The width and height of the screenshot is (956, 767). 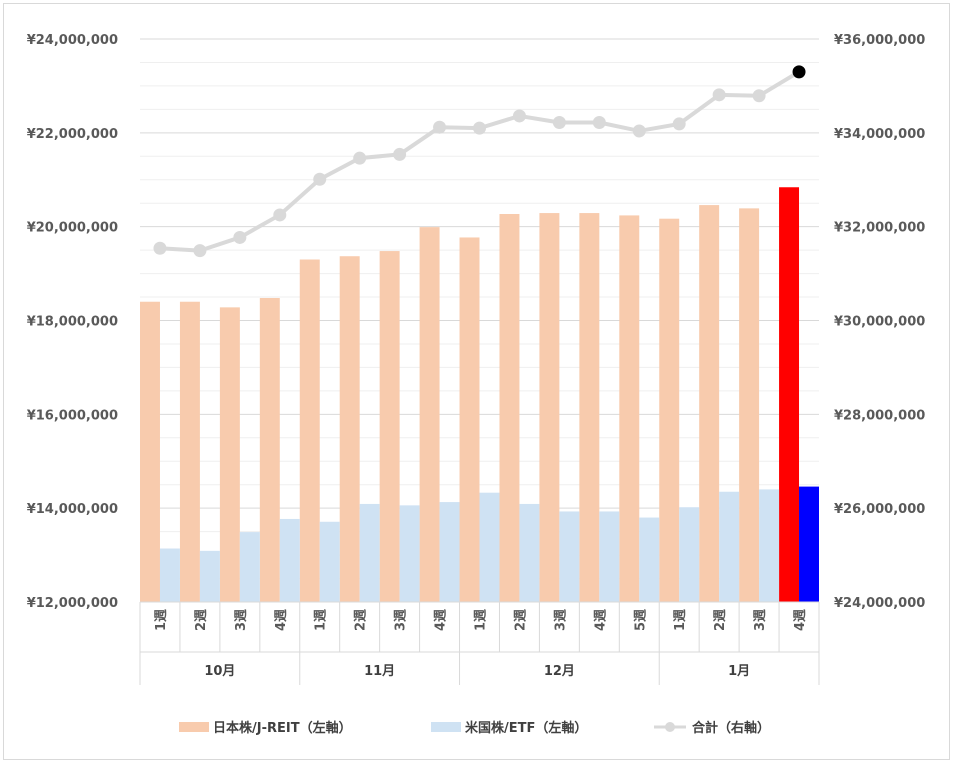 I want to click on y-right-tick-label: ¥34,000,000, so click(x=879, y=134).